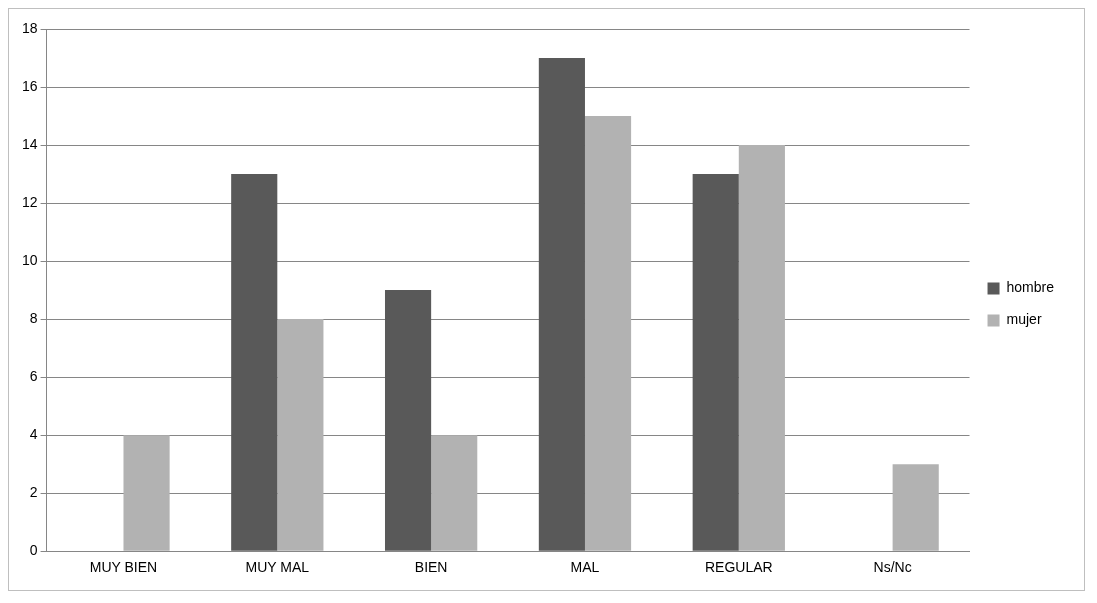 This screenshot has width=1097, height=603. What do you see at coordinates (33, 317) in the screenshot?
I see `y-tick-label: 8` at bounding box center [33, 317].